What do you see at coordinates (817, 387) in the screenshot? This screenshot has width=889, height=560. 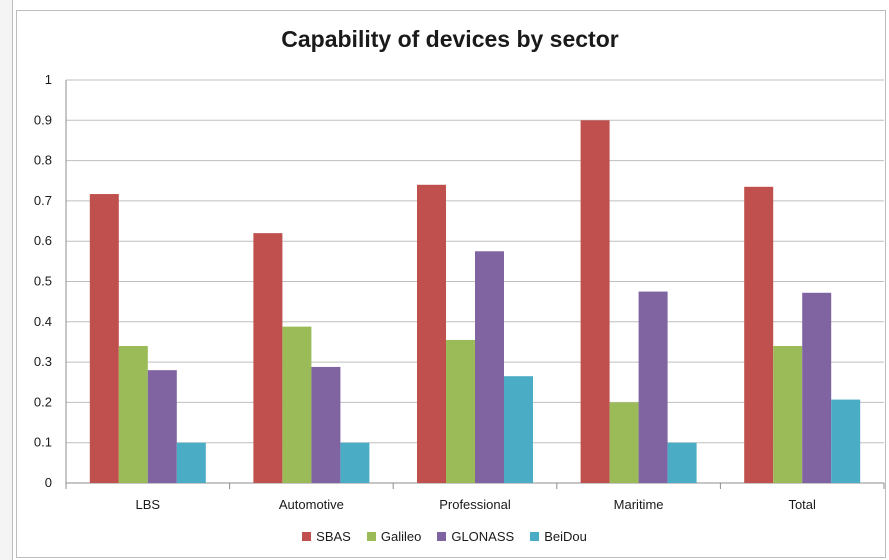 I see `bar-glonass-total` at bounding box center [817, 387].